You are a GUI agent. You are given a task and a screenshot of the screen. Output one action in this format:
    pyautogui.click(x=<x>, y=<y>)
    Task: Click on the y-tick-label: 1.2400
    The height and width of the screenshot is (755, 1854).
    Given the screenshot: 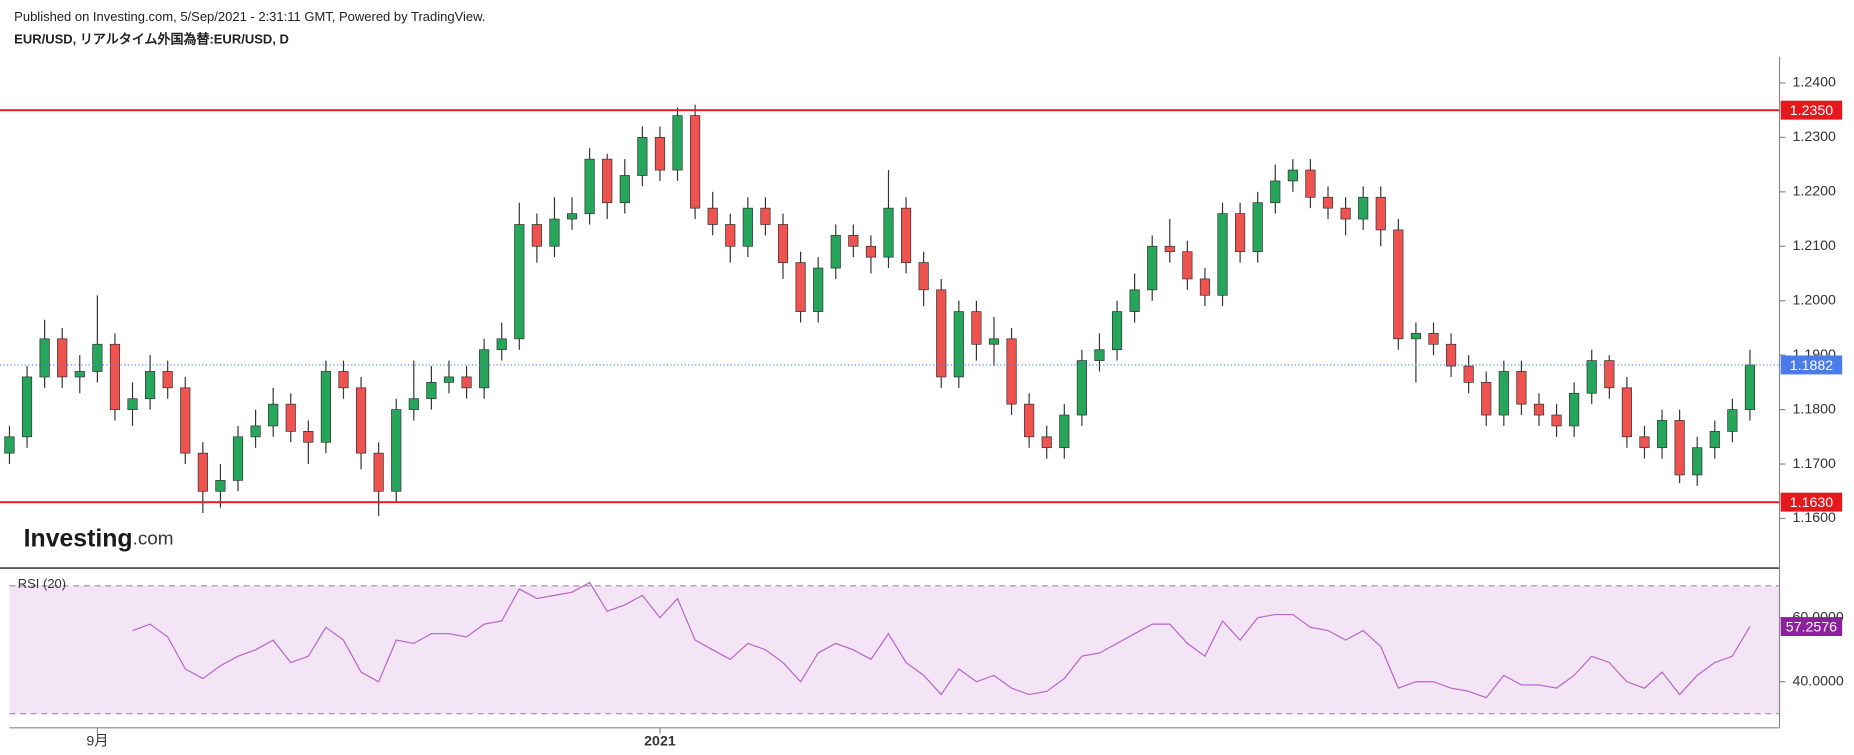 What is the action you would take?
    pyautogui.click(x=1814, y=83)
    